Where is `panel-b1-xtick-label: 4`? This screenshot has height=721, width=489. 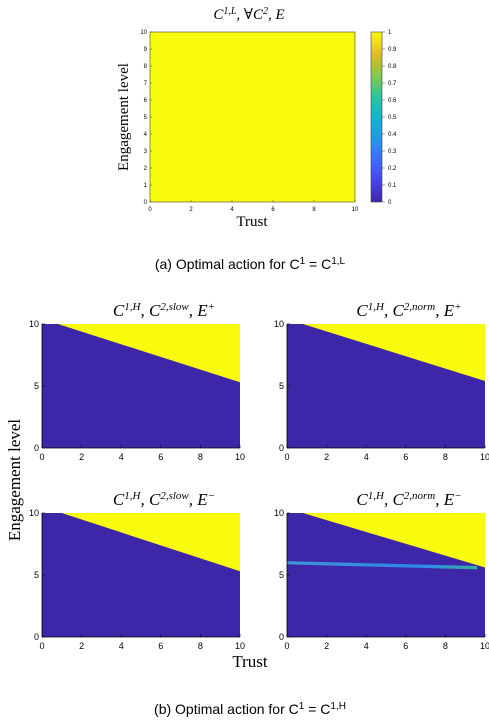
panel-b1-xtick-label: 4 is located at coordinates (121, 457).